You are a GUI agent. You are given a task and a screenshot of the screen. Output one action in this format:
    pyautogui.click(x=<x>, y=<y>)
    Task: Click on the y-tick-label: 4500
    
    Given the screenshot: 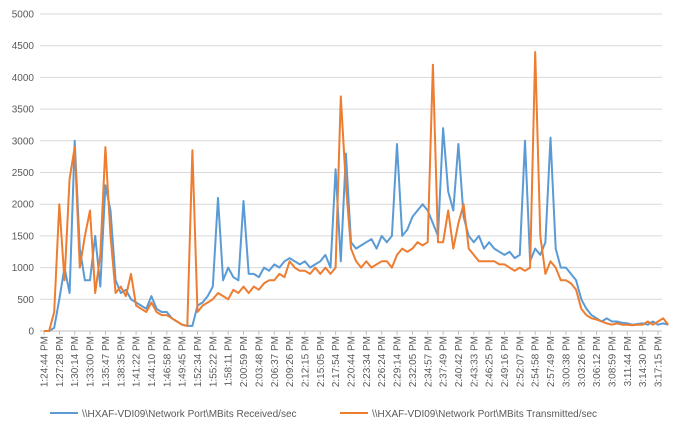 What is the action you would take?
    pyautogui.click(x=23, y=46)
    